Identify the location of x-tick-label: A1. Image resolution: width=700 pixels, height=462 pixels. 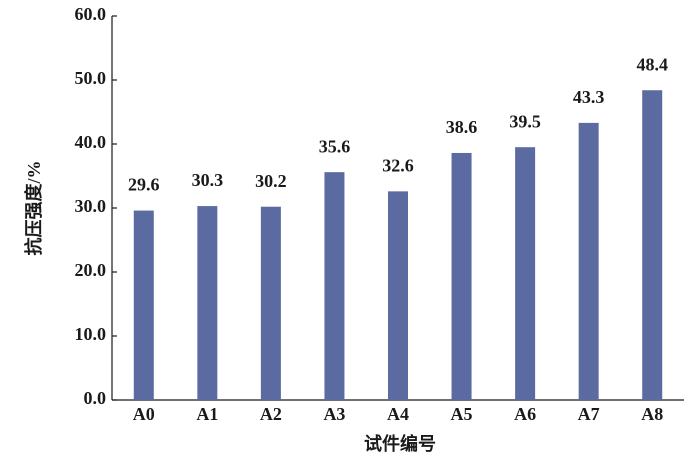
(207, 414).